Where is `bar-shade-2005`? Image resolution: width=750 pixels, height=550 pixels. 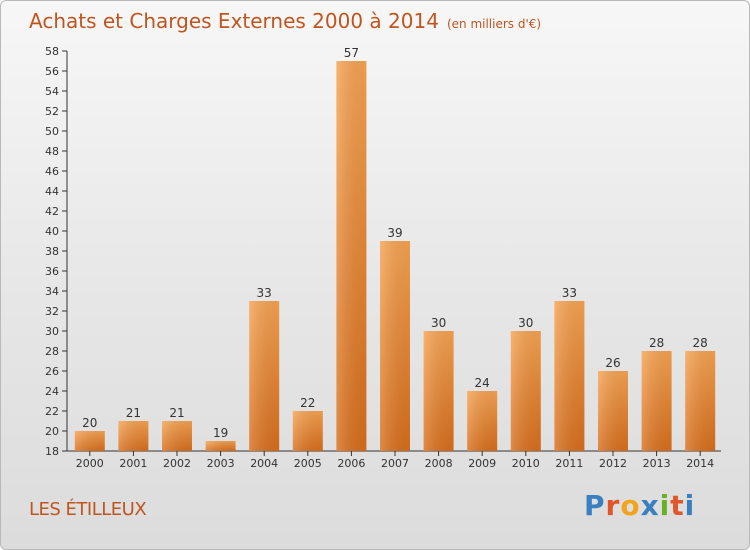
bar-shade-2005 is located at coordinates (307, 431).